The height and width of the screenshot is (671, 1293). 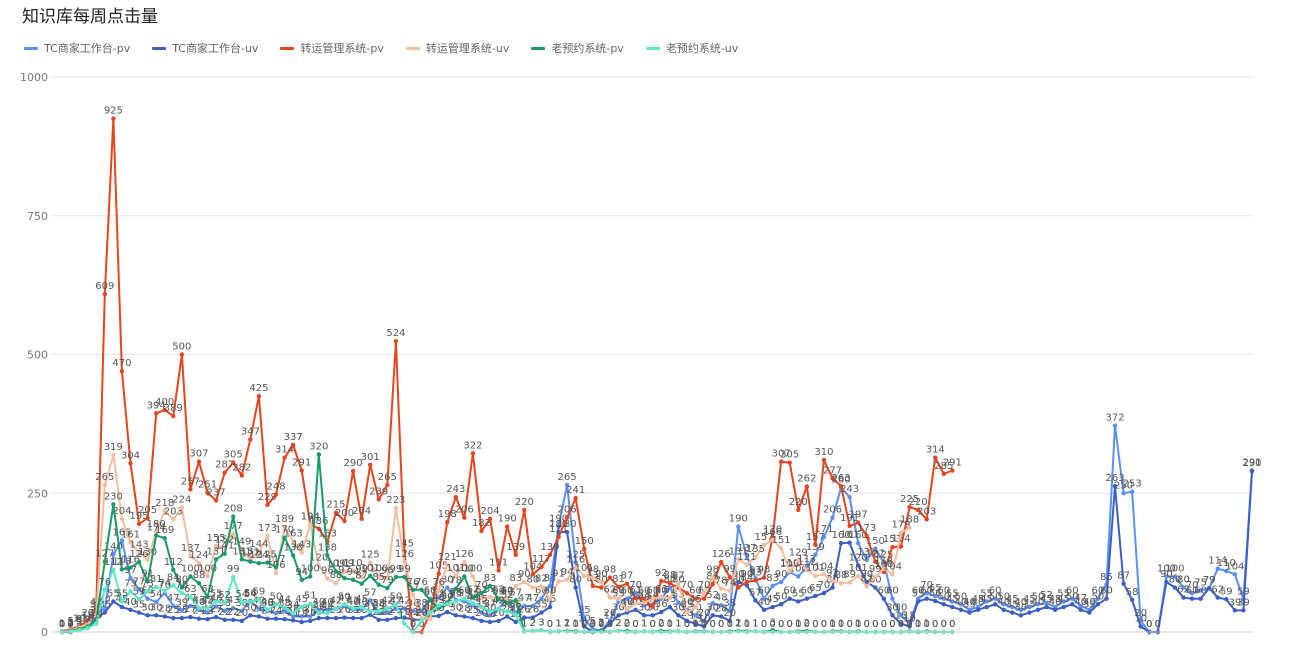 What do you see at coordinates (77, 48) in the screenshot?
I see `legend-item-0: TC商家工作台-pv` at bounding box center [77, 48].